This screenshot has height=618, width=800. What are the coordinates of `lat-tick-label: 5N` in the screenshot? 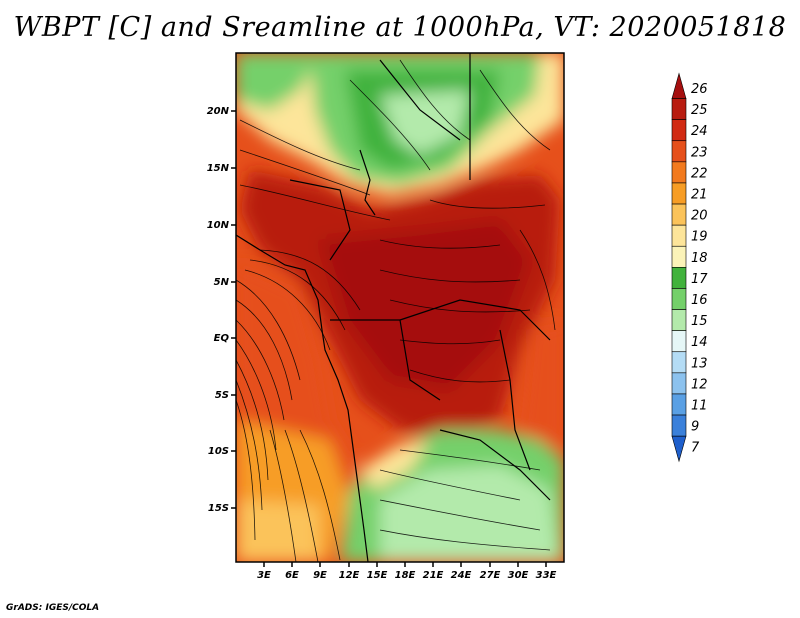 It's located at (222, 282).